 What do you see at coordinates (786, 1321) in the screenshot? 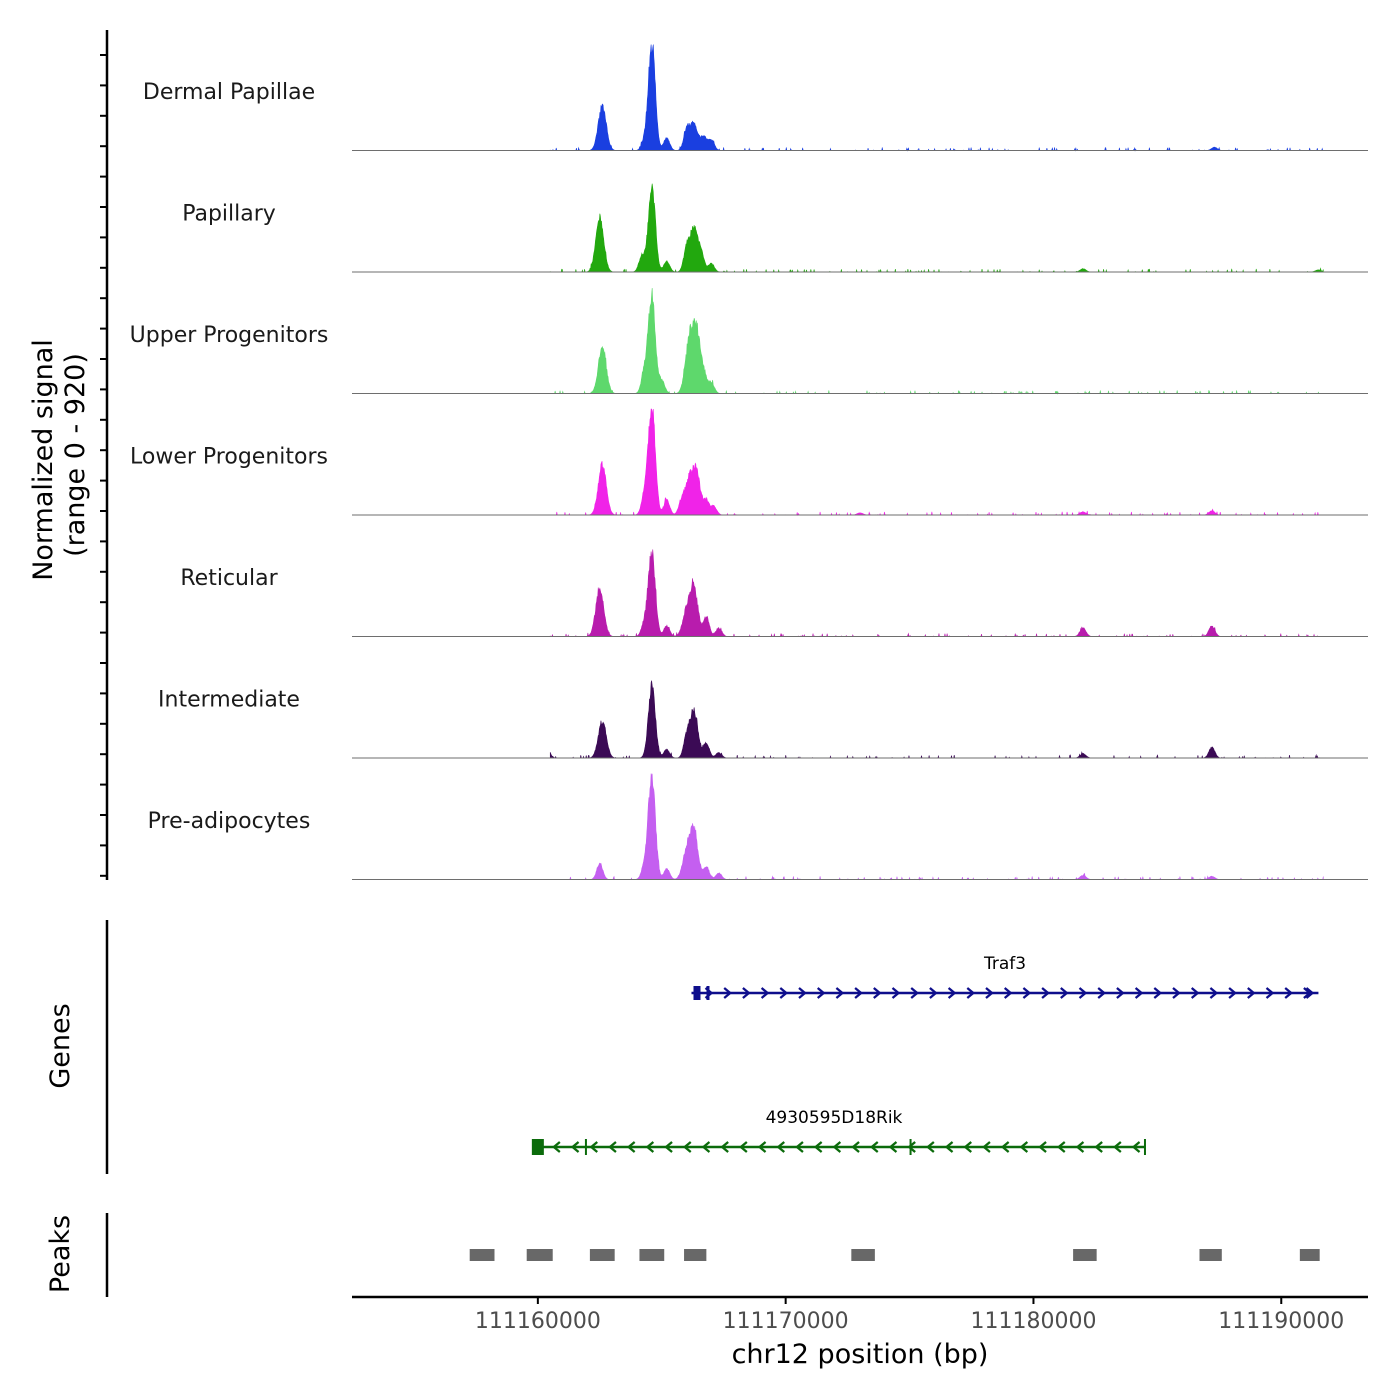
I see `x-tick-label: 111170000` at bounding box center [786, 1321].